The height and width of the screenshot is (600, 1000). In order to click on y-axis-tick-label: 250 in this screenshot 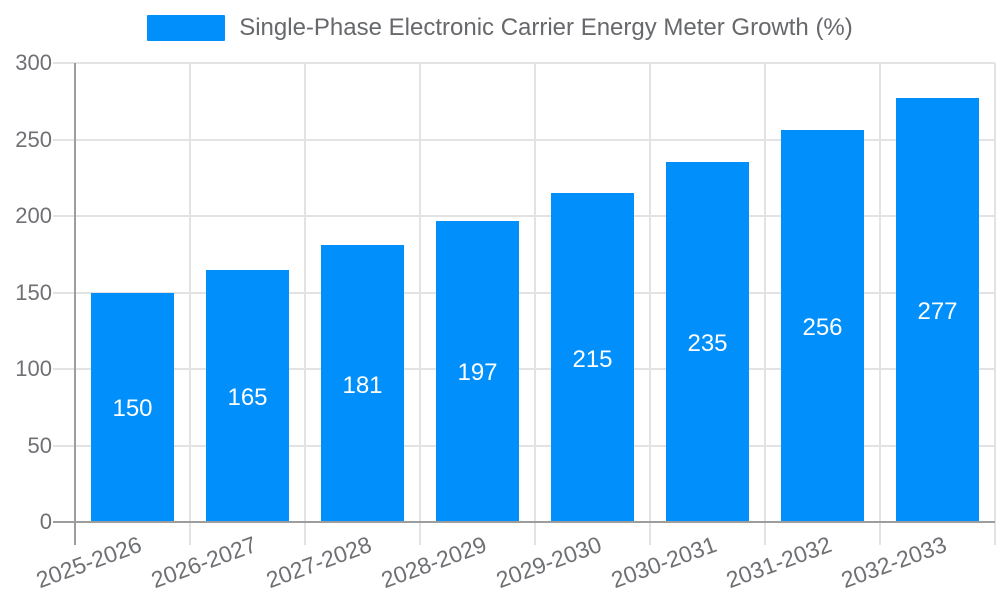, I will do `click(33, 139)`.